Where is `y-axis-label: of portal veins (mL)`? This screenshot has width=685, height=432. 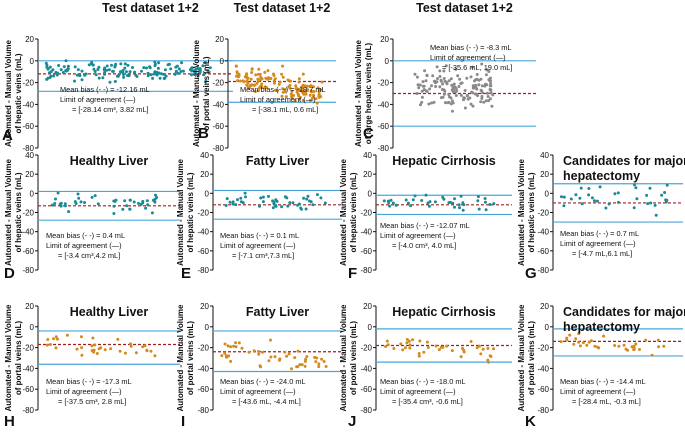
y-axis-label: of portal veins (mL) is located at coordinates (206, 93).